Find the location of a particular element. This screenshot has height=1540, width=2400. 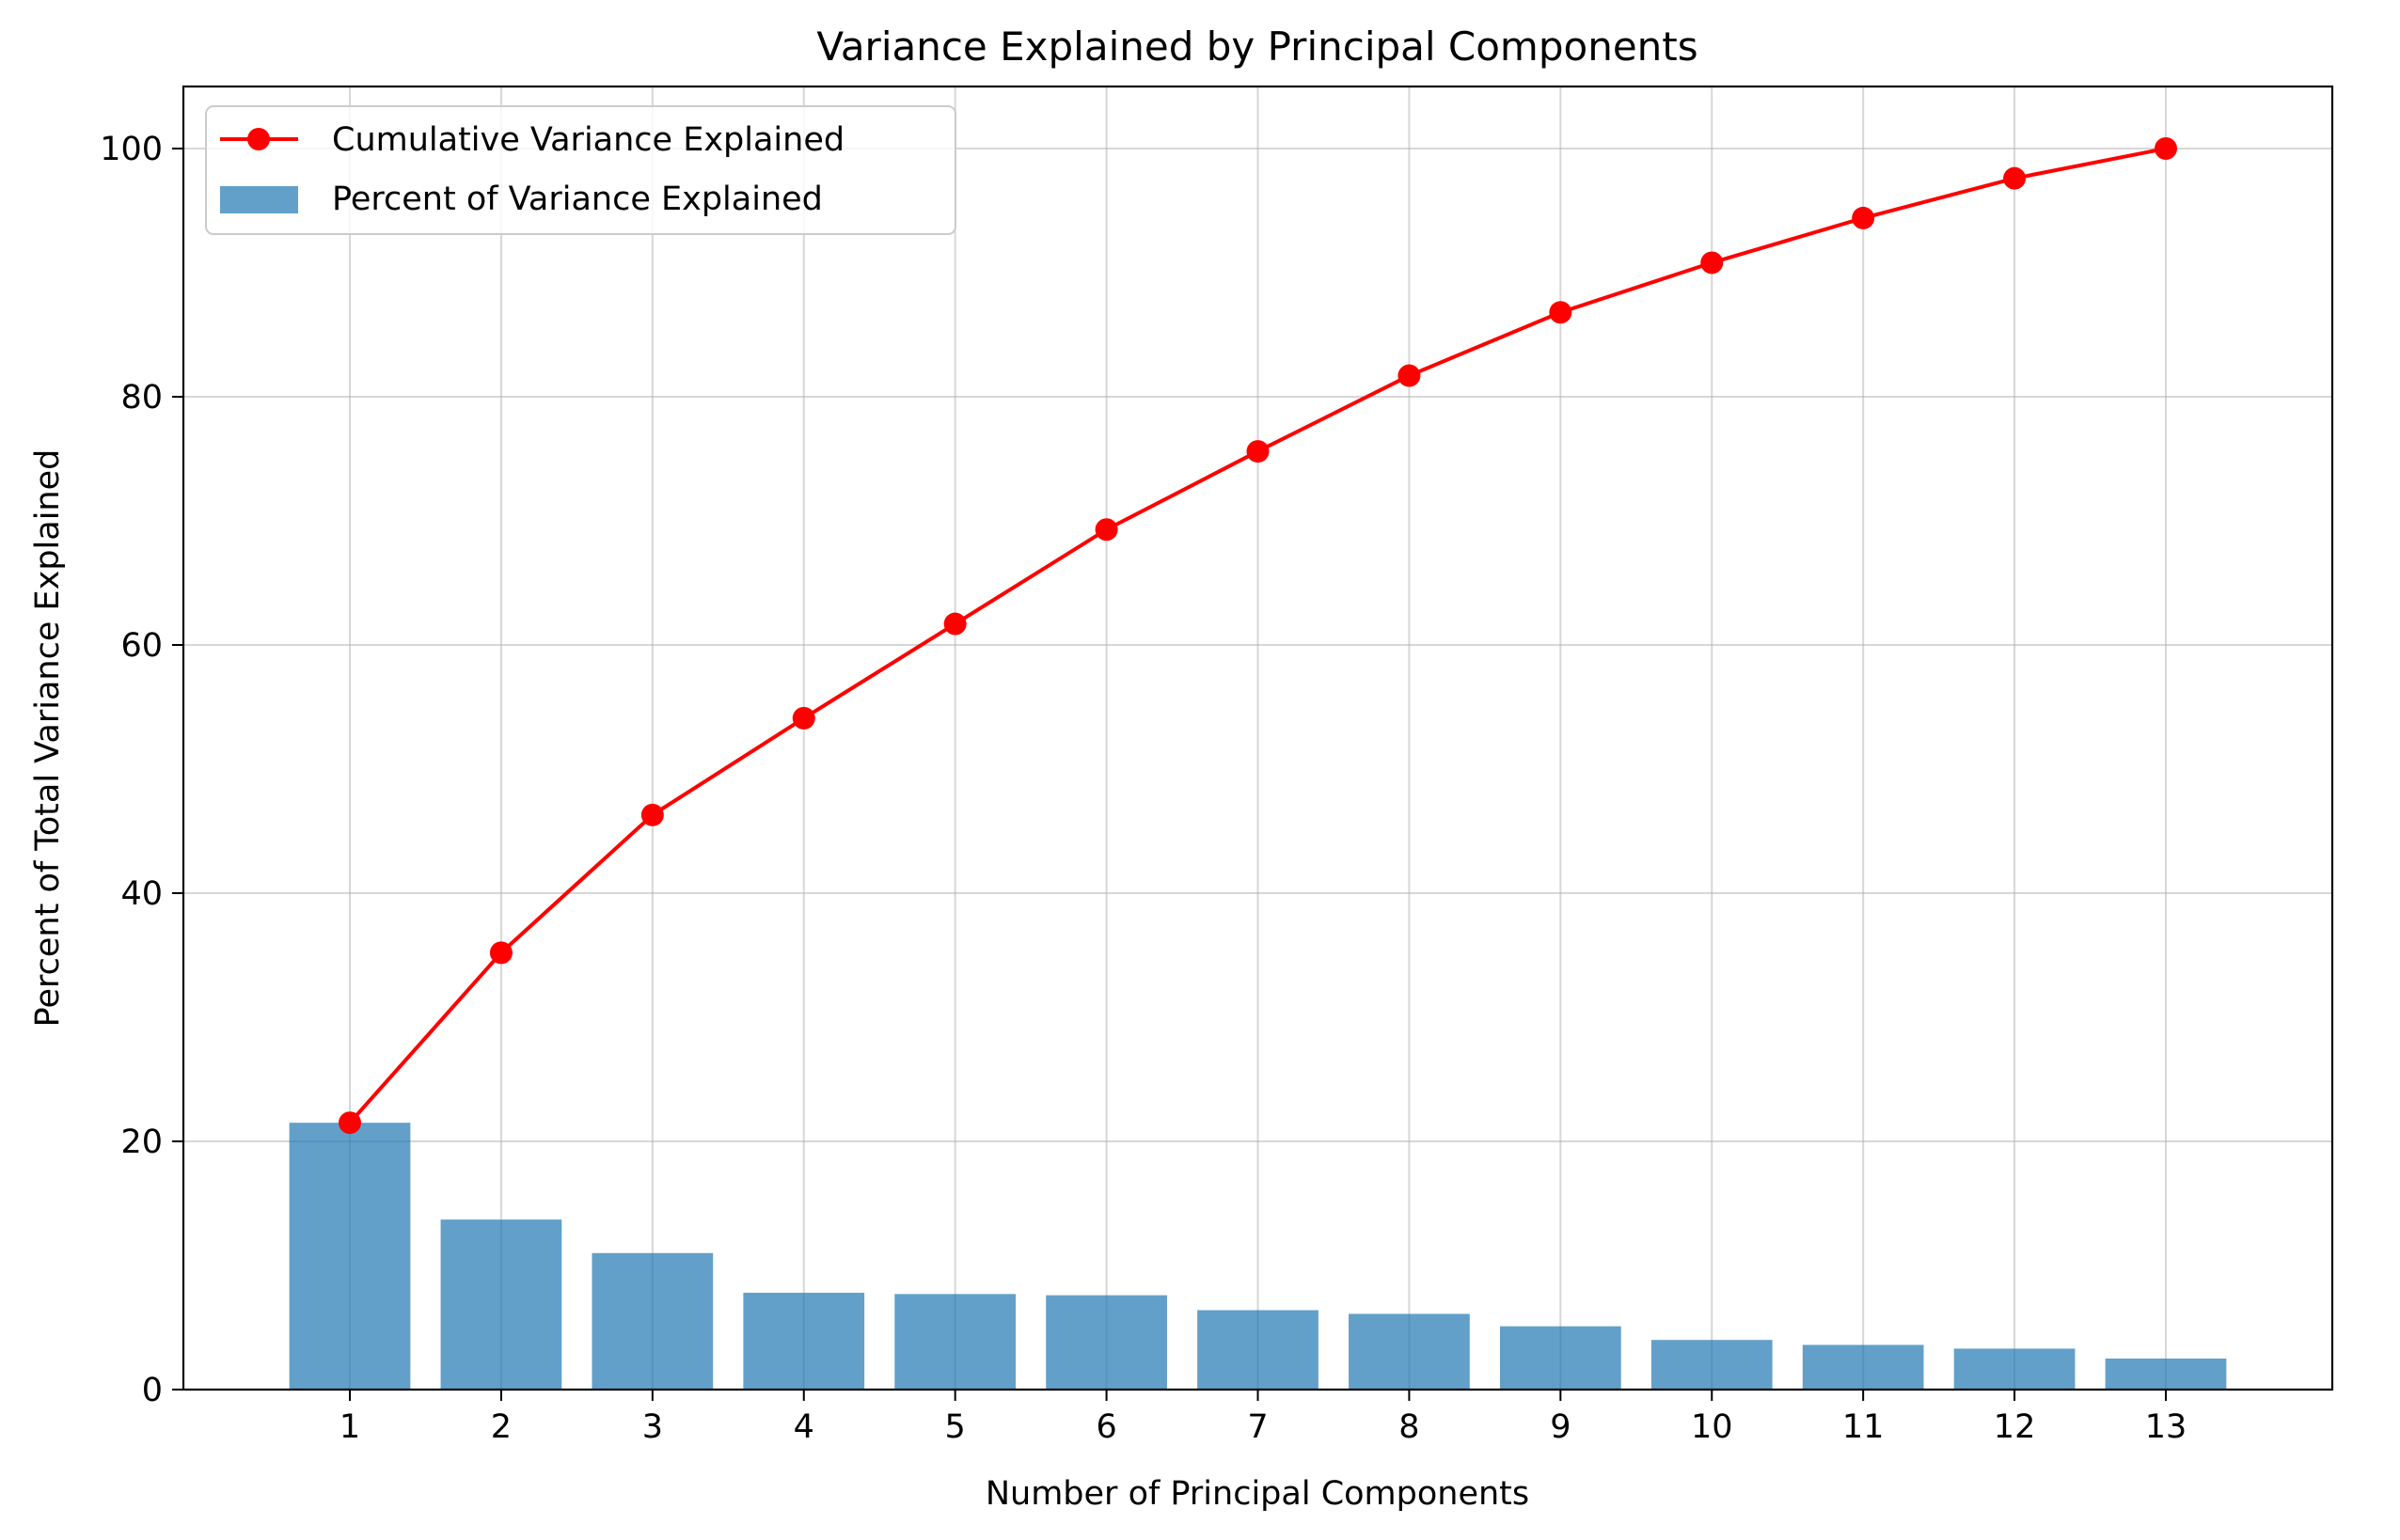

x-axis-ticks: 1 2 3 4 5 6 7 8 9 10 11 12 13 is located at coordinates (1263, 1418).